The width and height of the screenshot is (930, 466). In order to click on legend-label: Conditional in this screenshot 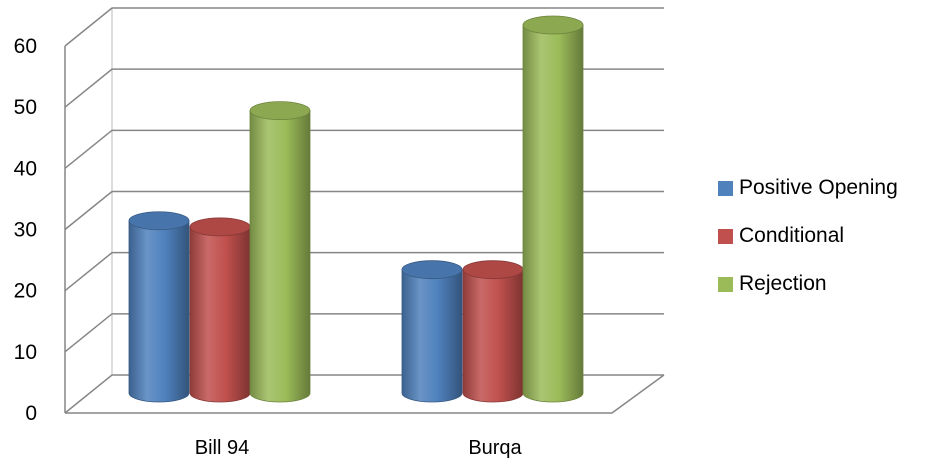, I will do `click(792, 235)`.